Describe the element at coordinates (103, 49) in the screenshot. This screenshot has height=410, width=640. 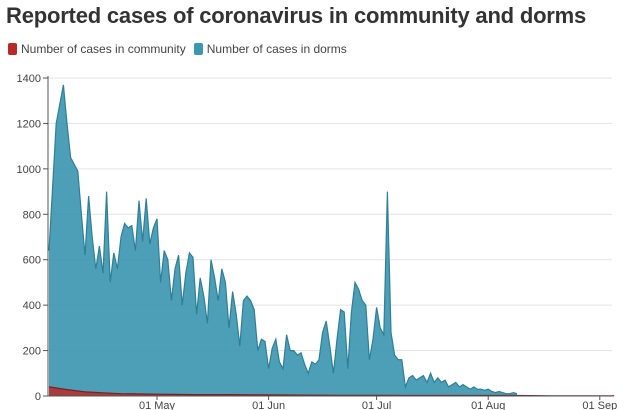
I see `legend-label-community: Number of cases in community` at that location.